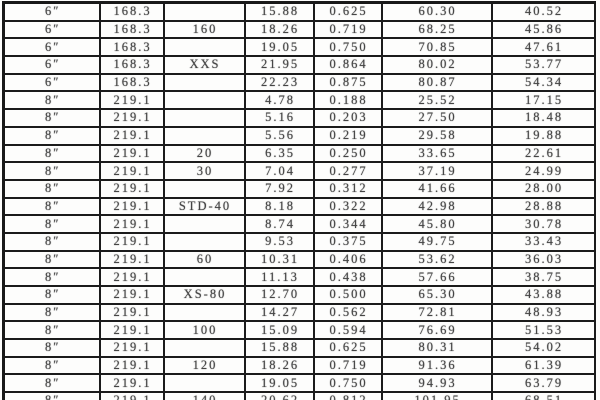 The height and width of the screenshot is (400, 600). What do you see at coordinates (436, 312) in the screenshot?
I see `table-cell: 72.81` at bounding box center [436, 312].